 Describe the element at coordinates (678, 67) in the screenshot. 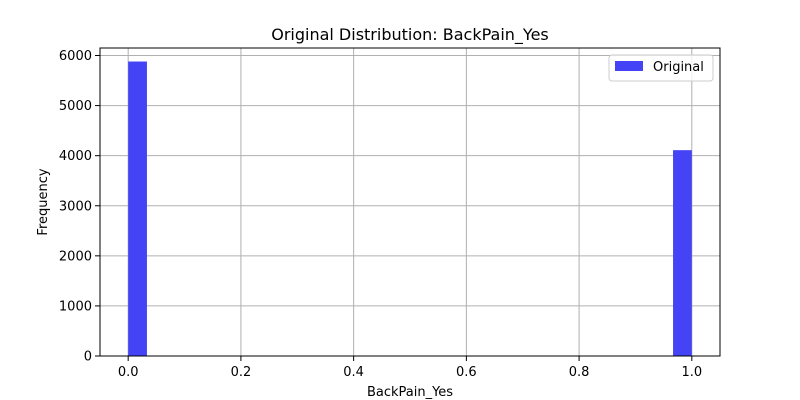

I see `legend-label-original: Original` at that location.